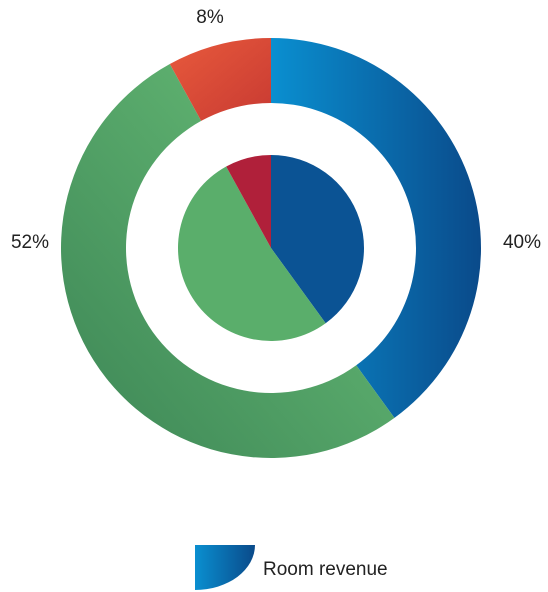 The height and width of the screenshot is (592, 548). Describe the element at coordinates (210, 17) in the screenshot. I see `data-label: 8%` at that location.